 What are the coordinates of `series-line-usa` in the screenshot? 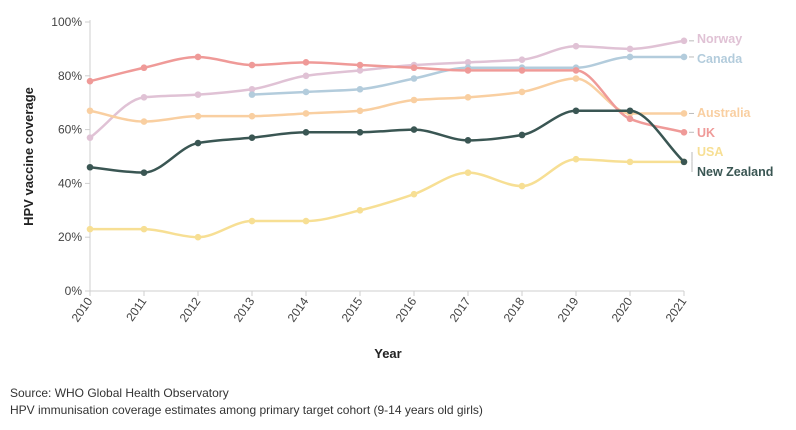 It's located at (387, 198).